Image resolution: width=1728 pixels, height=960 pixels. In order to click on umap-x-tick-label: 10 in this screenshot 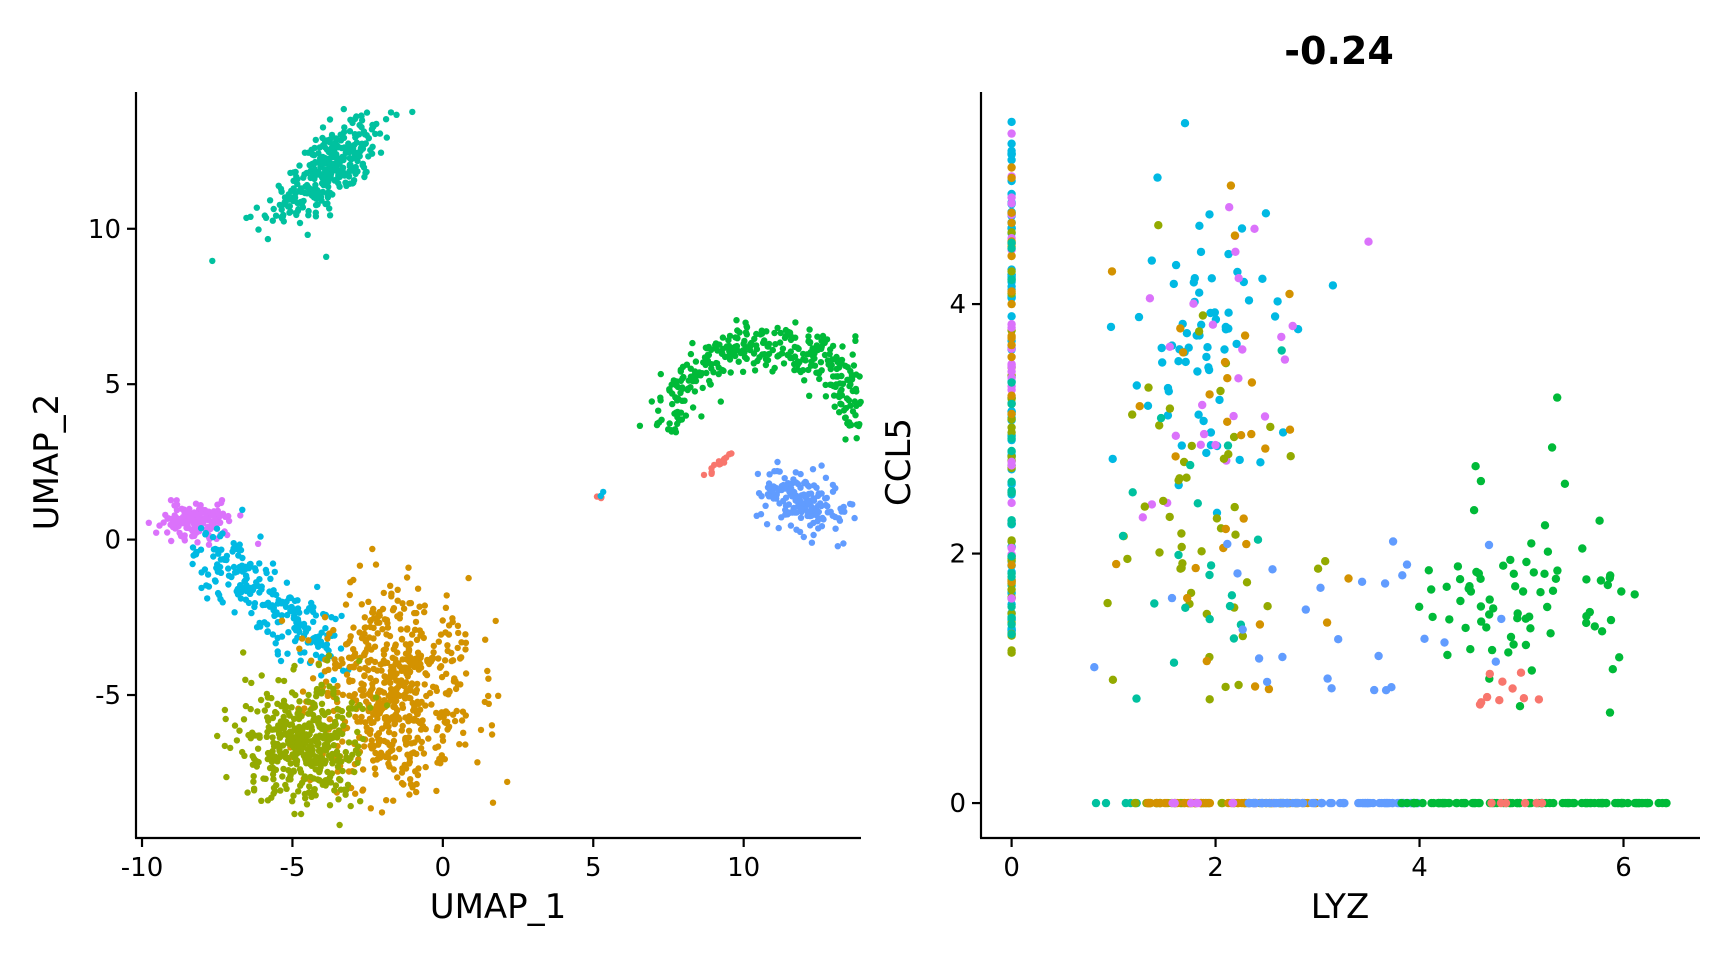, I will do `click(743, 868)`.